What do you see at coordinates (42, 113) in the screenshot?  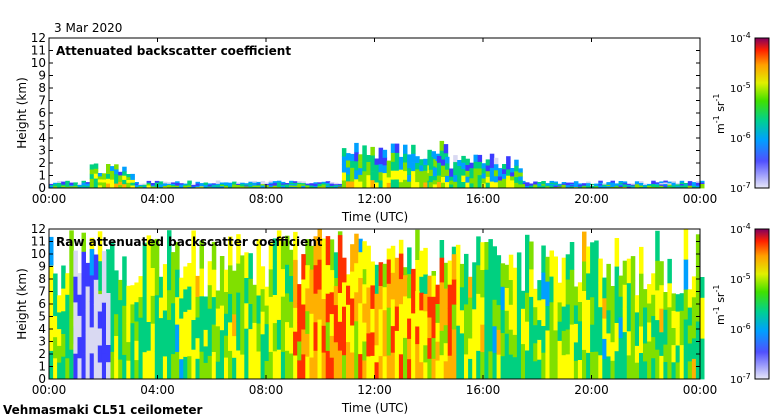 I see `y-tick-label: 6` at bounding box center [42, 113].